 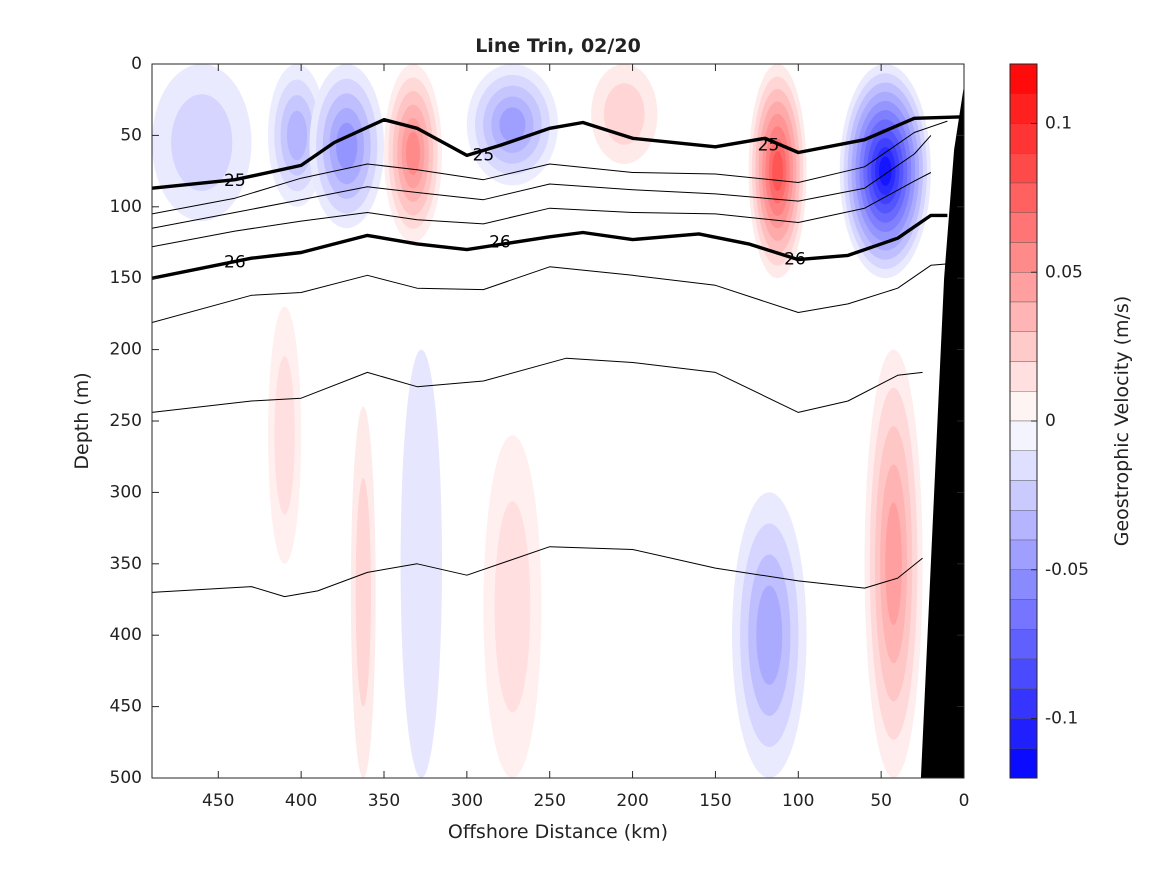 I want to click on y-tick-label: 250, so click(x=126, y=421).